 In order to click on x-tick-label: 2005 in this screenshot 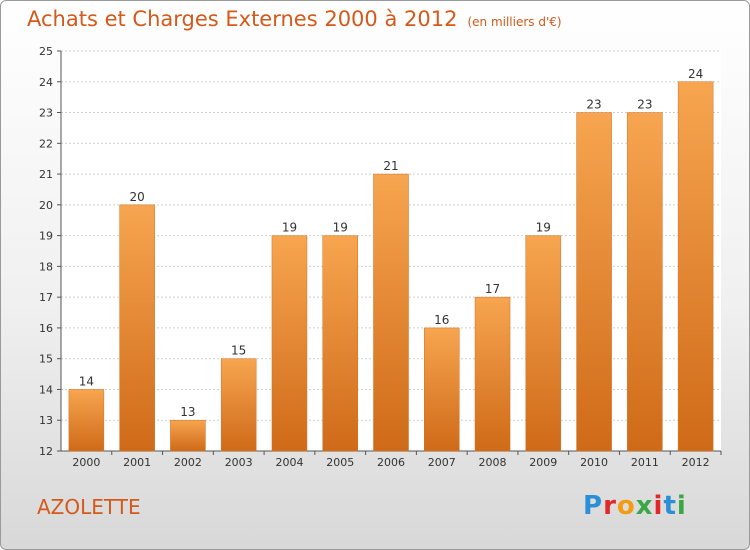, I will do `click(340, 462)`.